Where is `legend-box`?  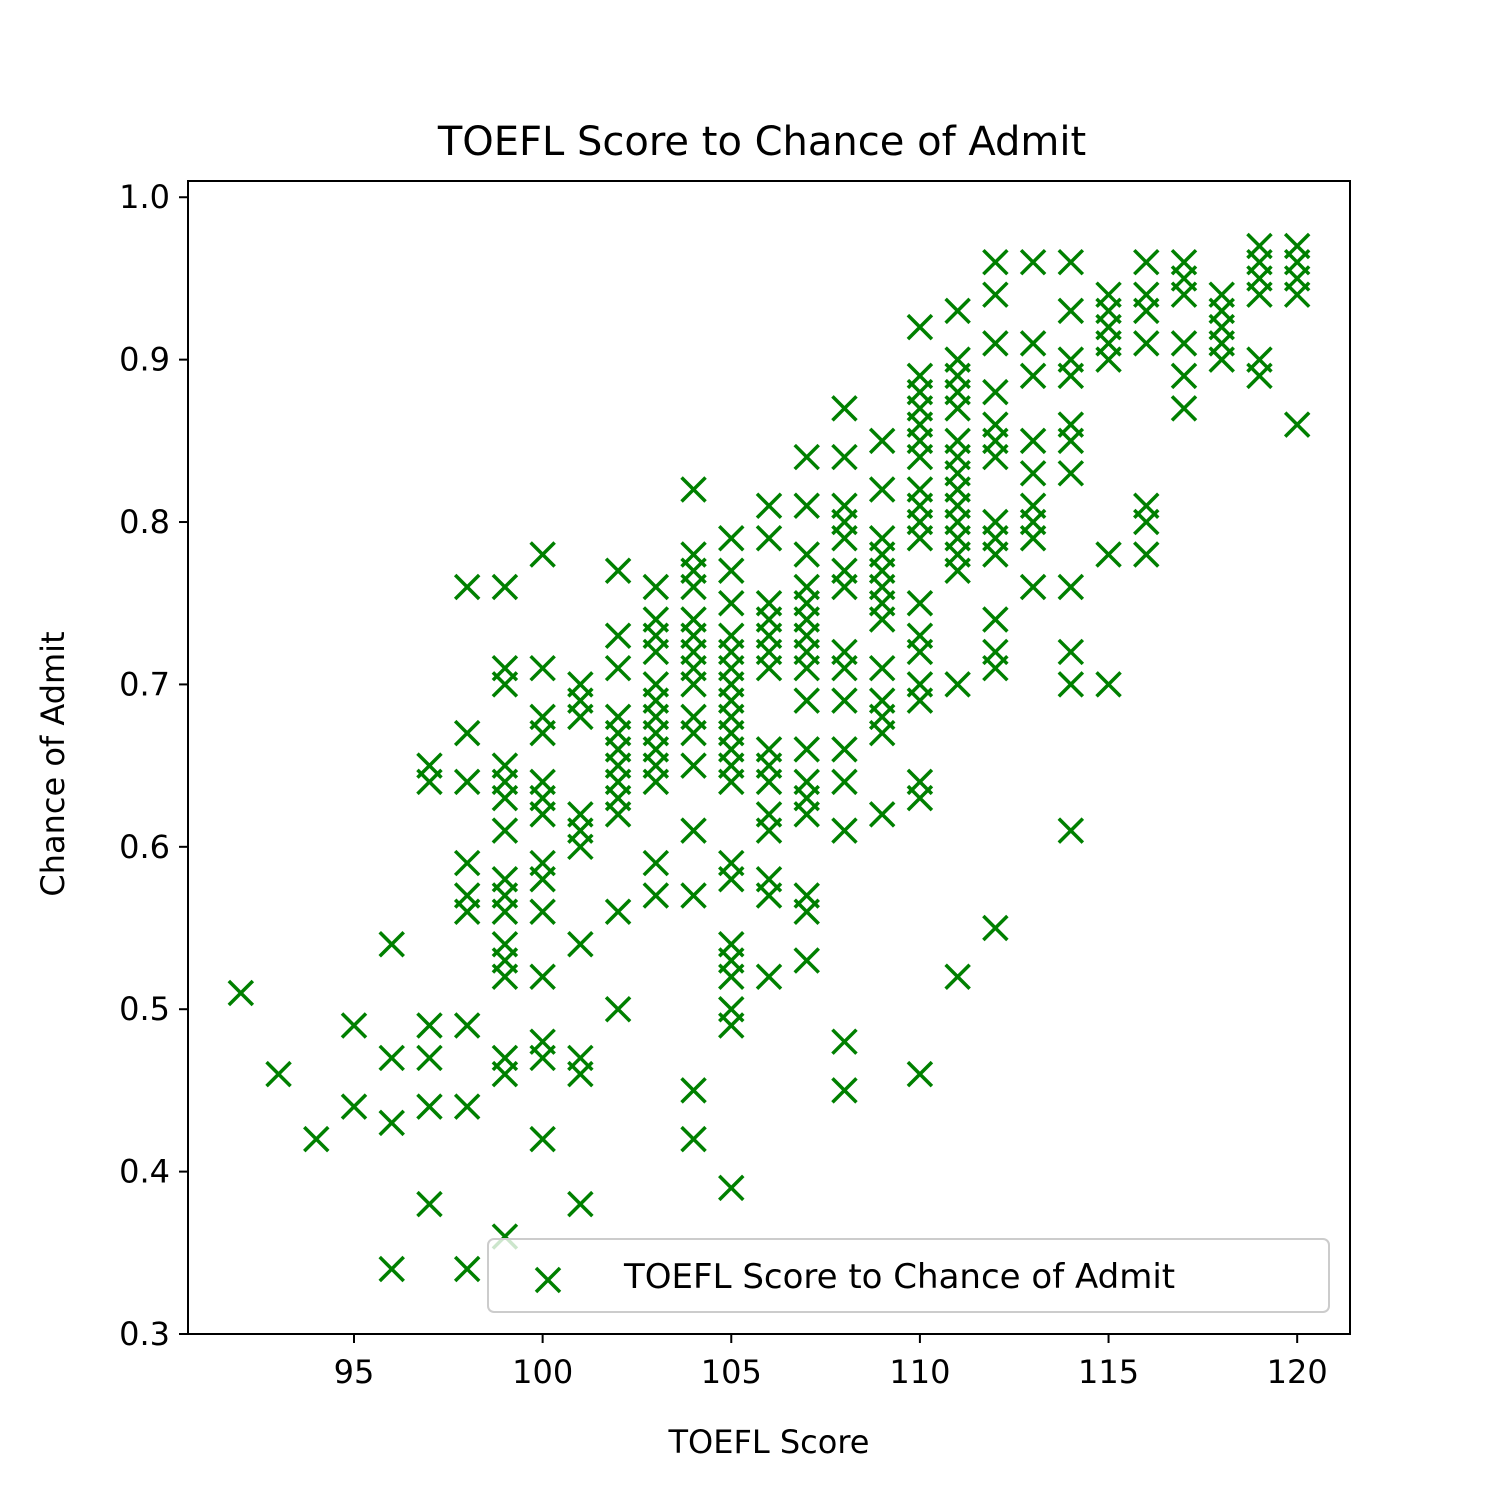
legend-box is located at coordinates (908, 1275).